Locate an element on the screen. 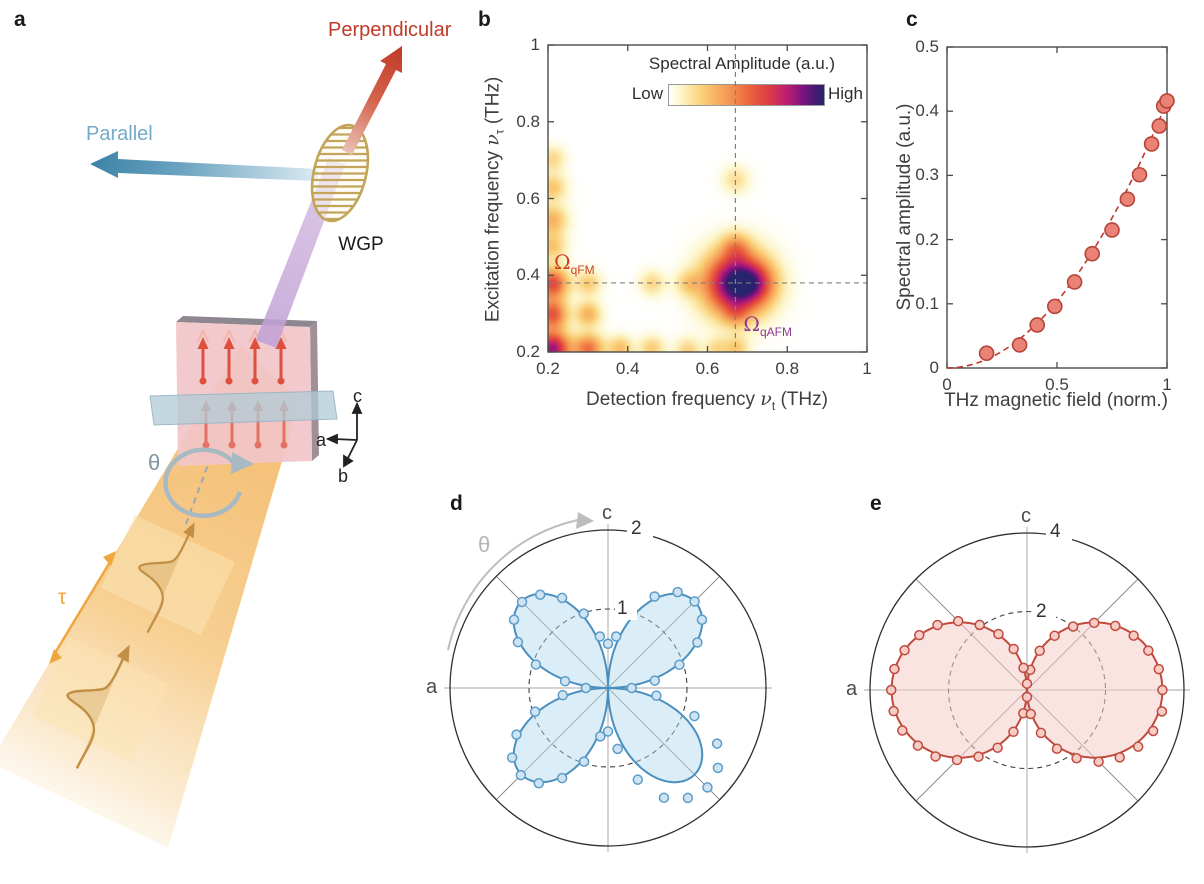  panel-label-b: b is located at coordinates (484, 19).